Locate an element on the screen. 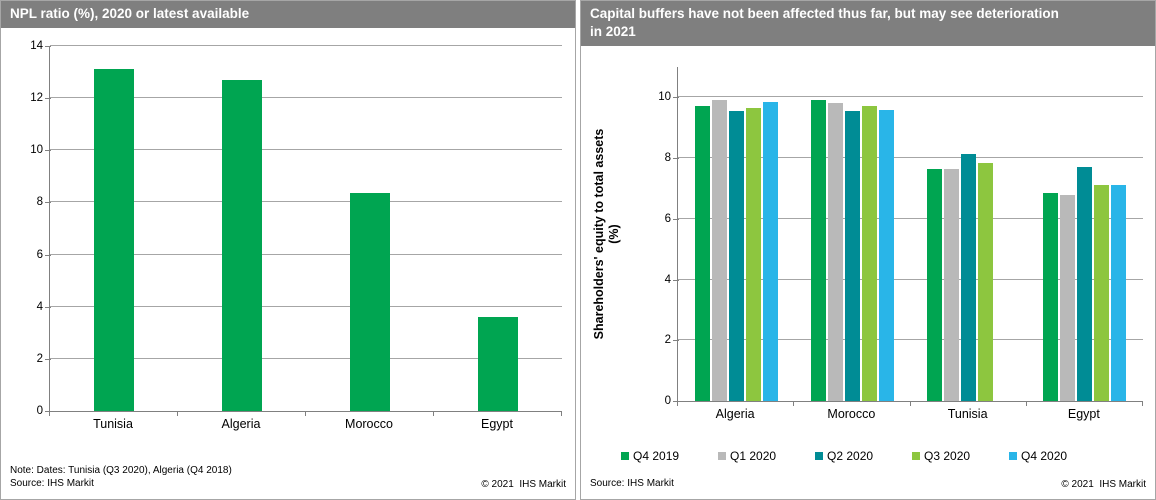  bar-morocco-q2-2020 is located at coordinates (852, 256).